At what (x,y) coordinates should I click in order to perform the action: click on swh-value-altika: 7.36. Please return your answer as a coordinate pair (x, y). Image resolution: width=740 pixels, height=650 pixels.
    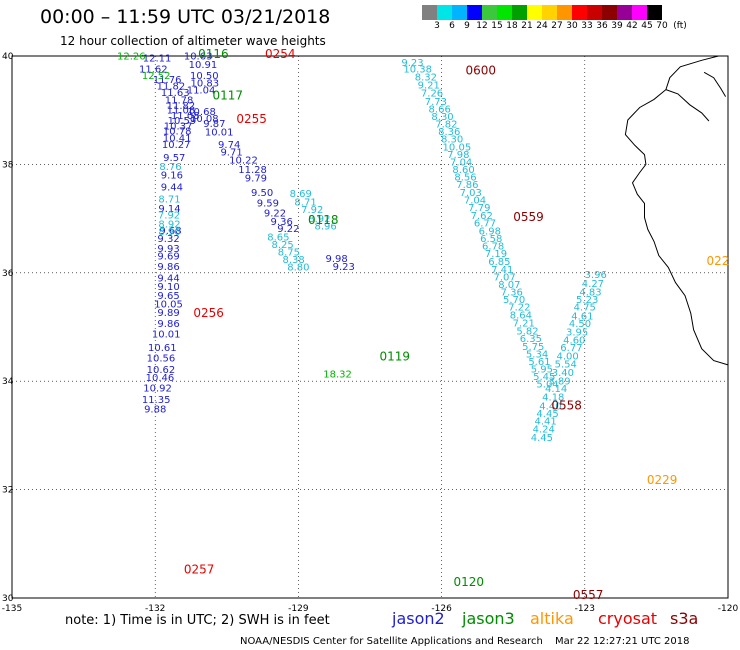
    Looking at the image, I should click on (512, 293).